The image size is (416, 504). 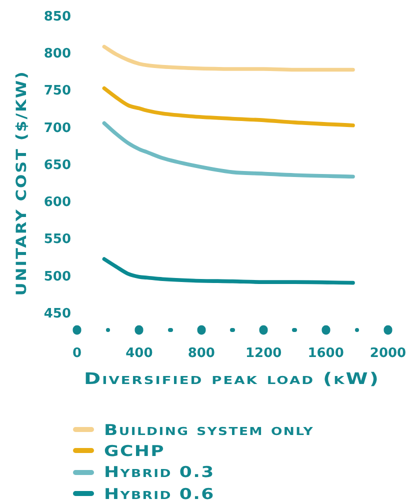 What do you see at coordinates (57, 128) in the screenshot?
I see `y-tick-label: 700` at bounding box center [57, 128].